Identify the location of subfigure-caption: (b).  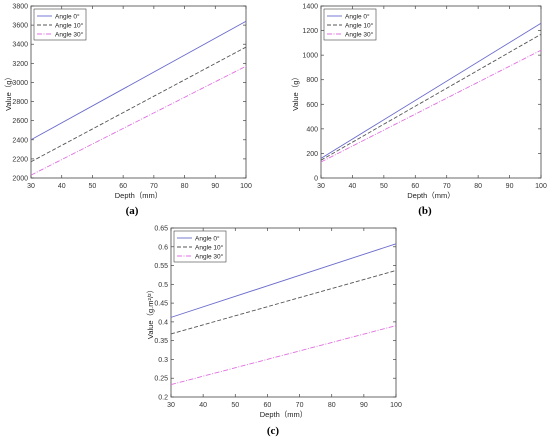
(425, 211).